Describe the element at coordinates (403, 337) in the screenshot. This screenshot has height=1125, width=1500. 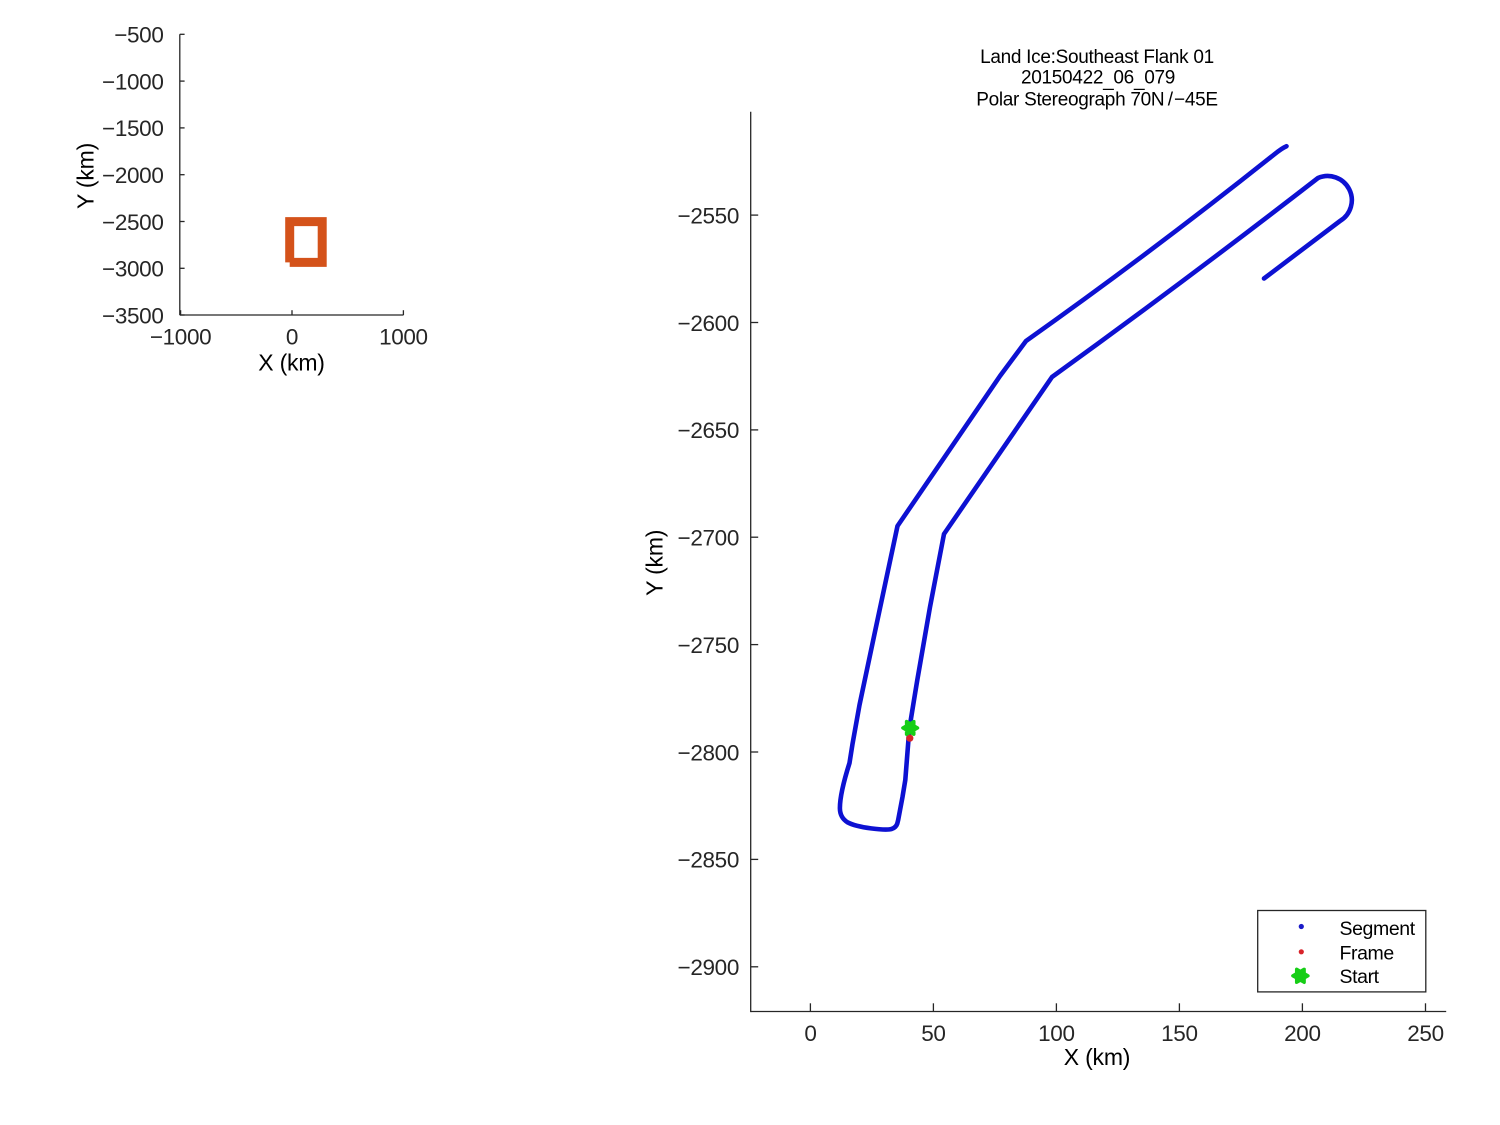
I see `svg-text: 1000` at that location.